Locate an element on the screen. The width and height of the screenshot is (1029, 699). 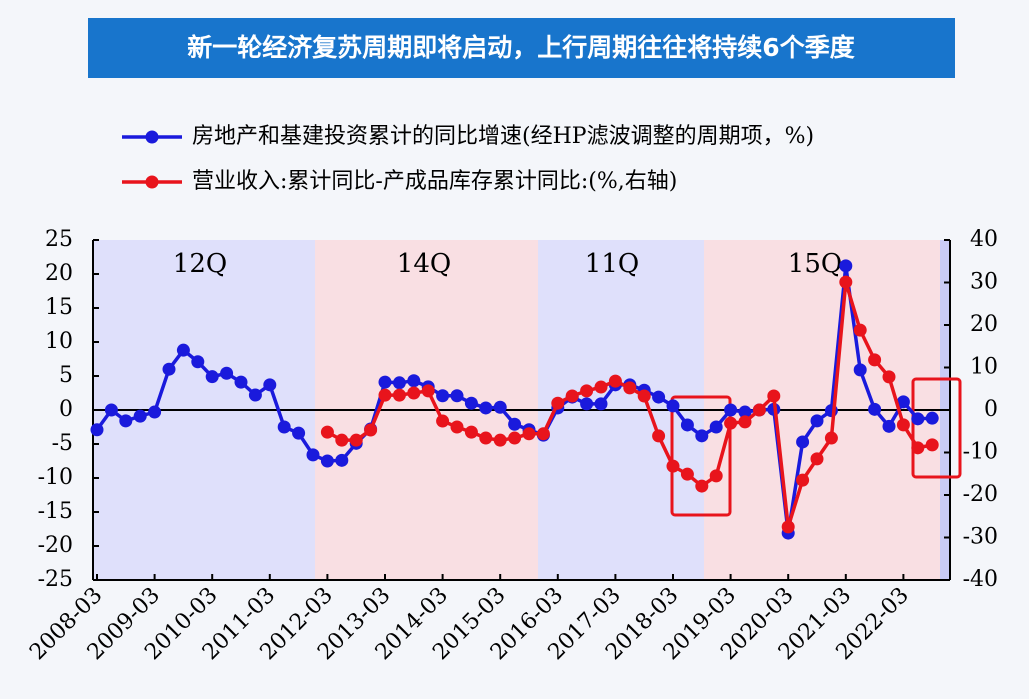
y-tick-label: 15 is located at coordinates (59, 307).